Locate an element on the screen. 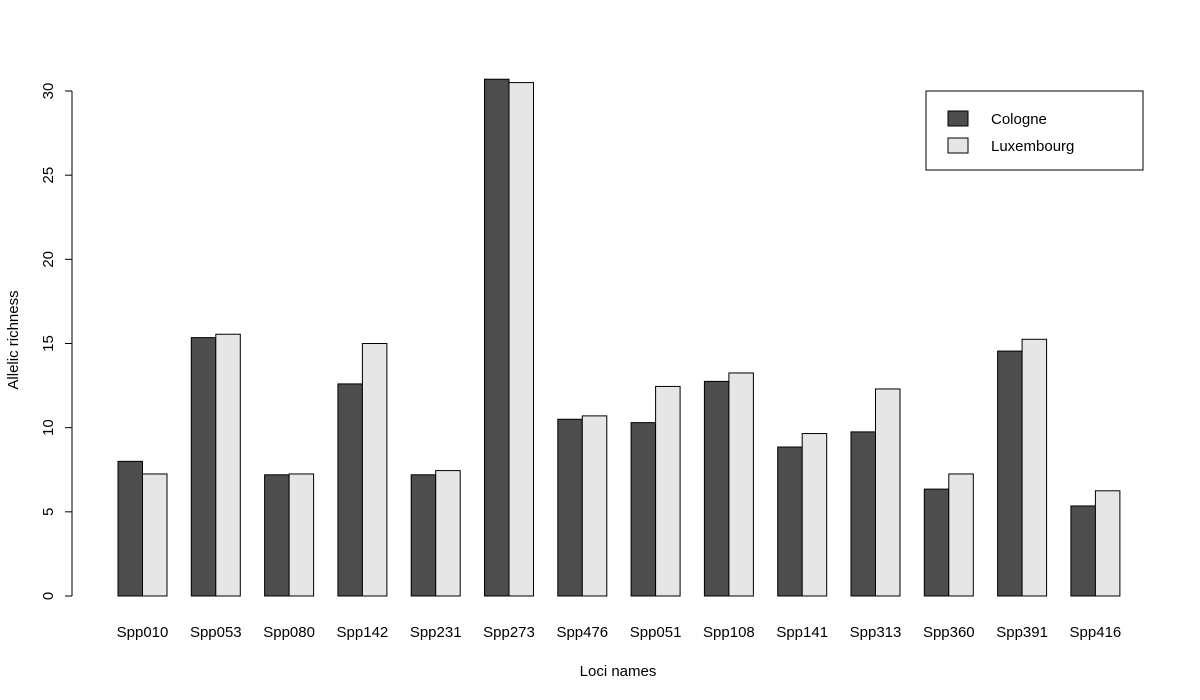 This screenshot has width=1200, height=700. y-tick-label: 15 is located at coordinates (48, 343).